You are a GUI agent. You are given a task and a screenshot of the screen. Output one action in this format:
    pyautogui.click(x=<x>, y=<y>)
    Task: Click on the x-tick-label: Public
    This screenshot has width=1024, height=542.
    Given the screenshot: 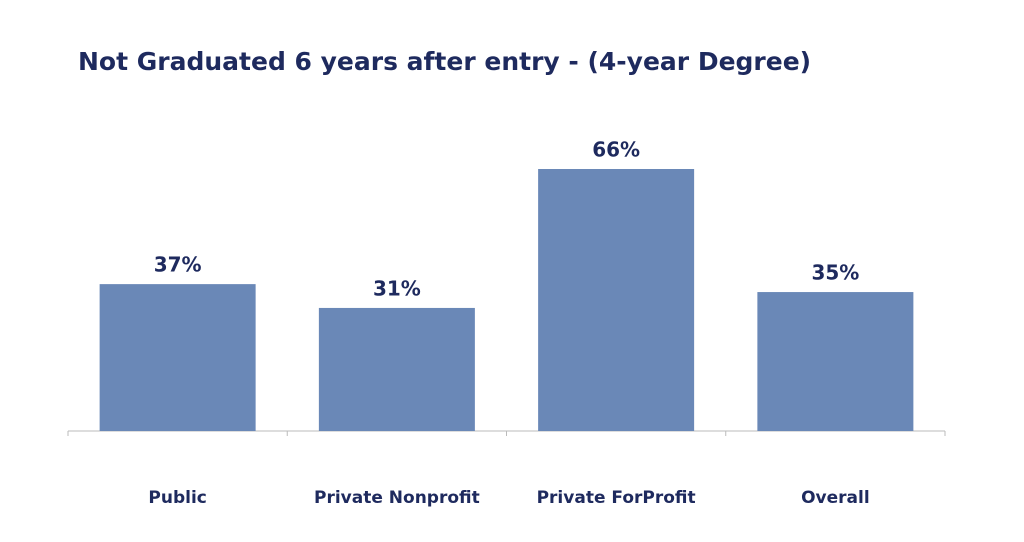 What is the action you would take?
    pyautogui.click(x=177, y=498)
    